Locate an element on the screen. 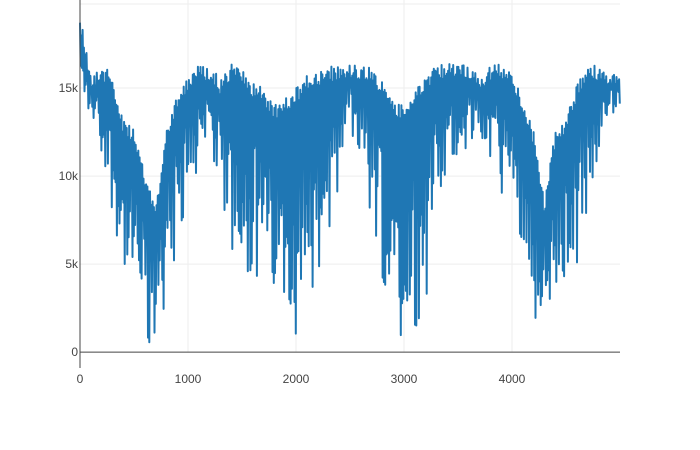  y-tick-label: 5k is located at coordinates (72, 264).